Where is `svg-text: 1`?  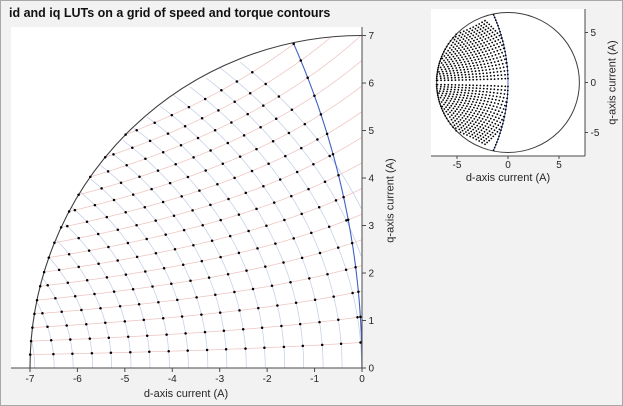
svg-text: 1 is located at coordinates (372, 321).